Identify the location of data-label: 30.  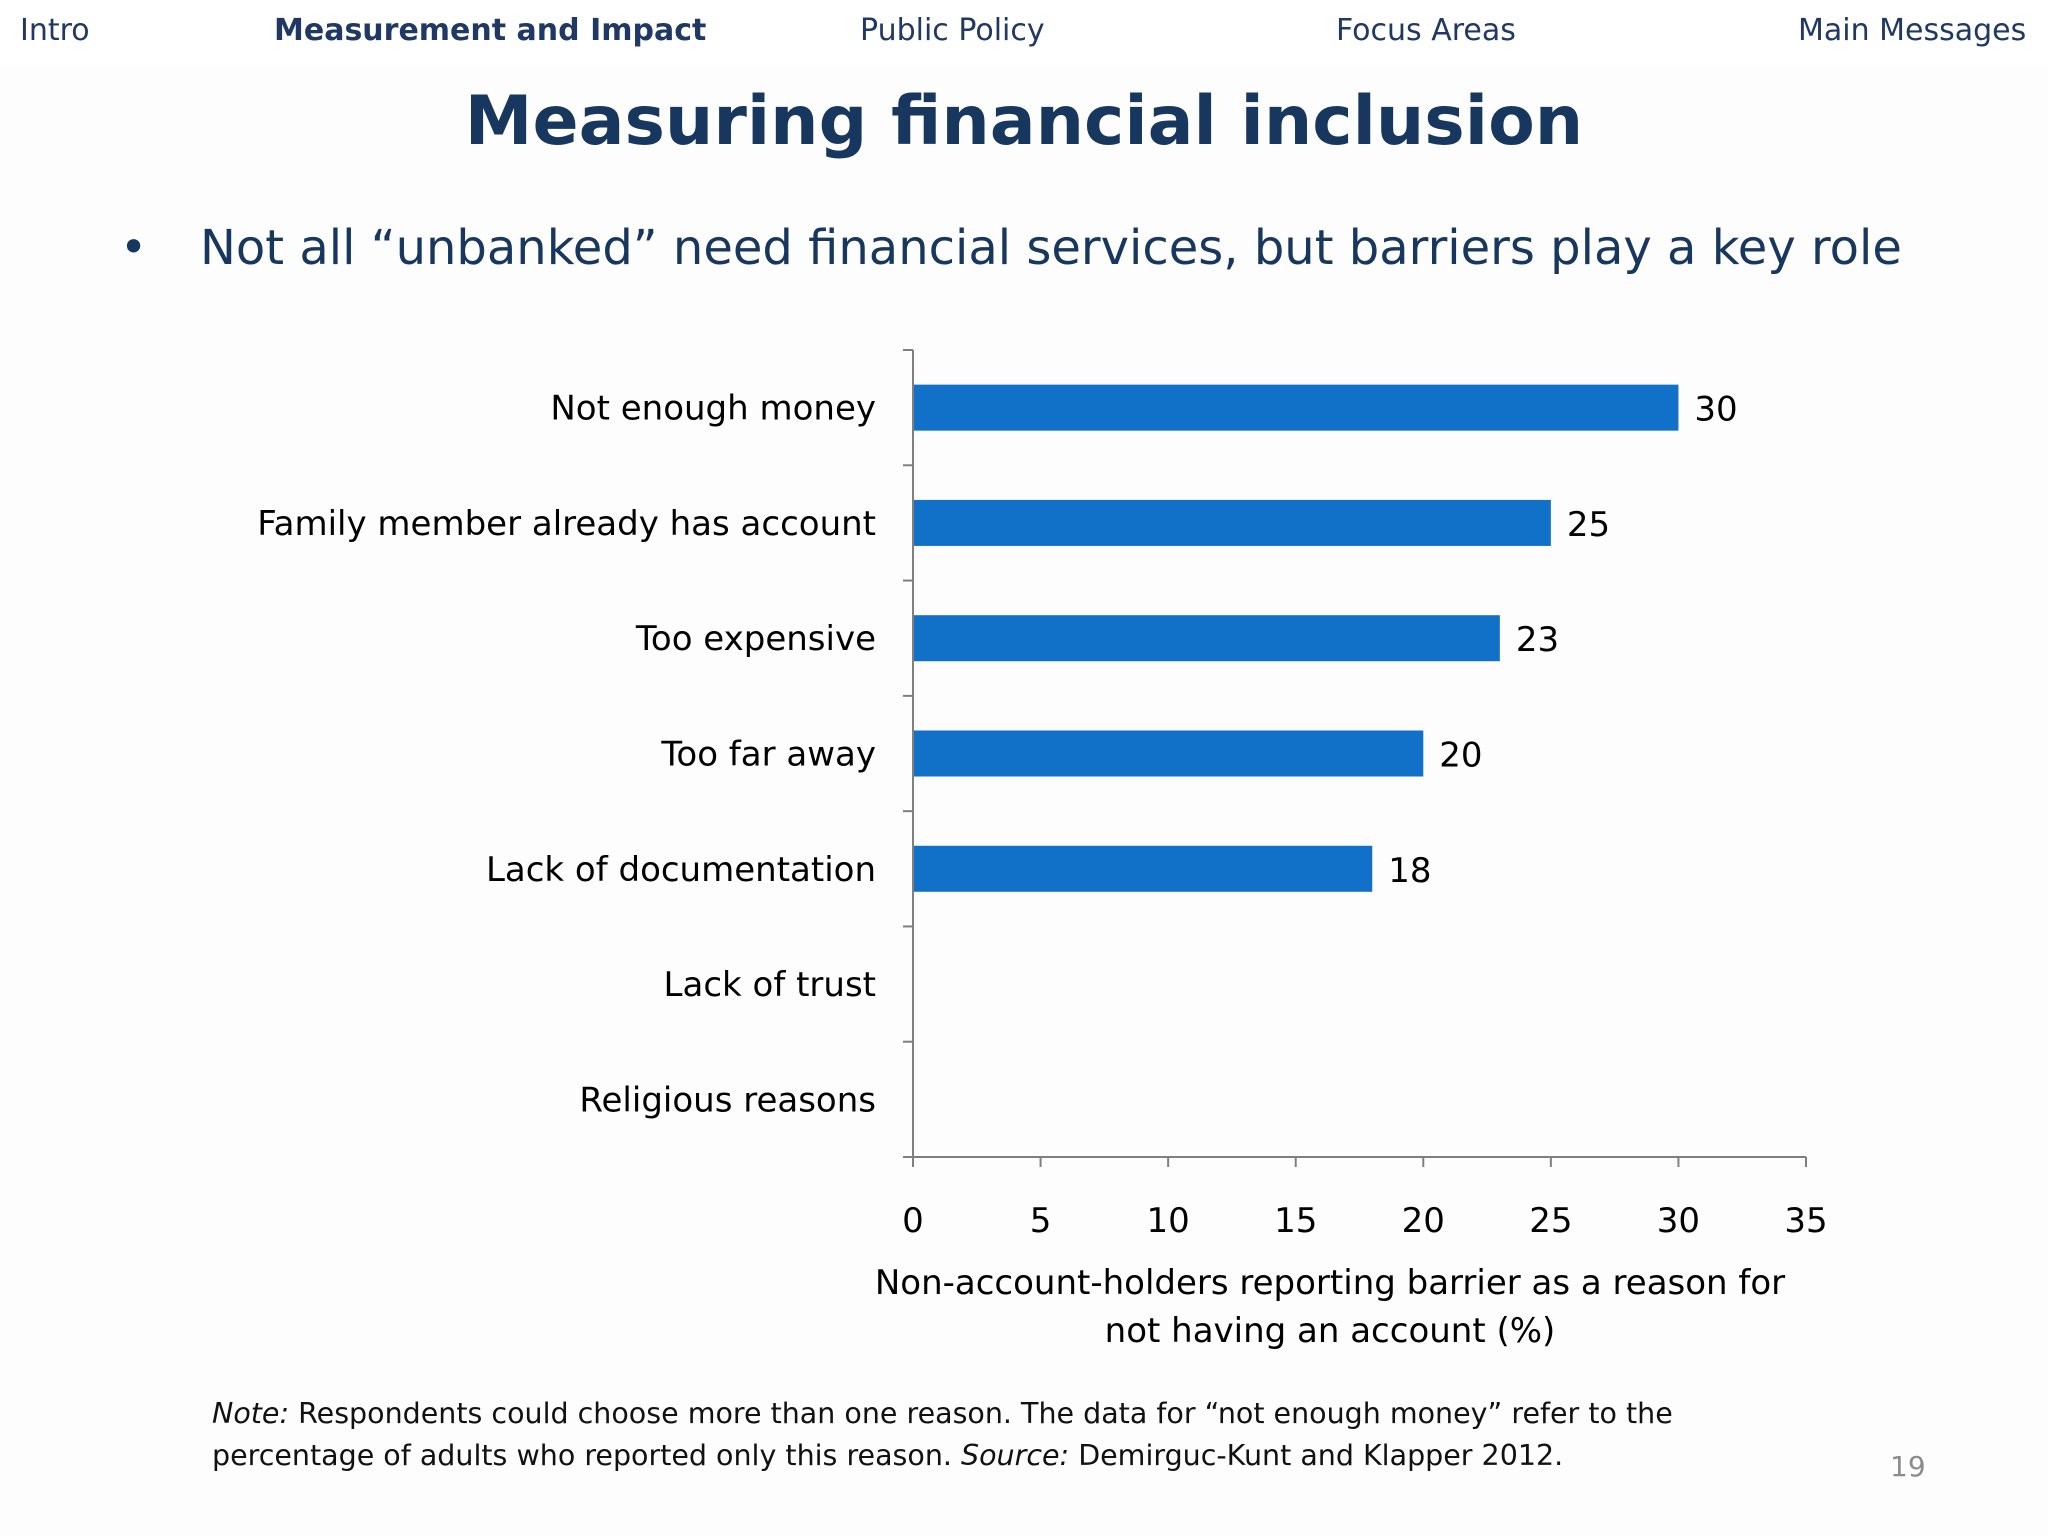
(1715, 410).